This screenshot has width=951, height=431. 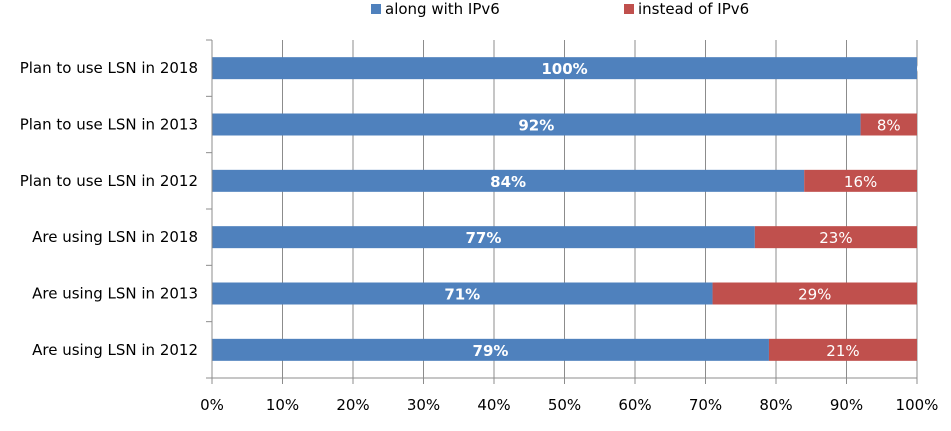 What do you see at coordinates (928, 69) in the screenshot?
I see `data-label-instead-of-ipv6: 0%` at bounding box center [928, 69].